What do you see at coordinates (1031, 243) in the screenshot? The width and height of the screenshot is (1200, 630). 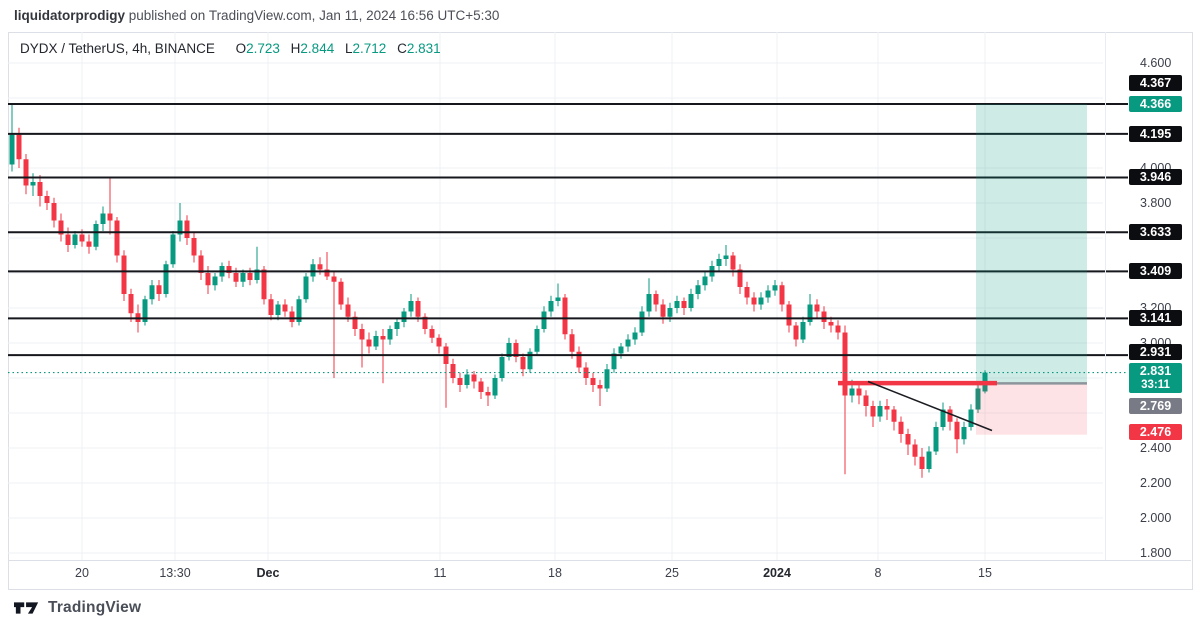 I see `position-target-zone` at bounding box center [1031, 243].